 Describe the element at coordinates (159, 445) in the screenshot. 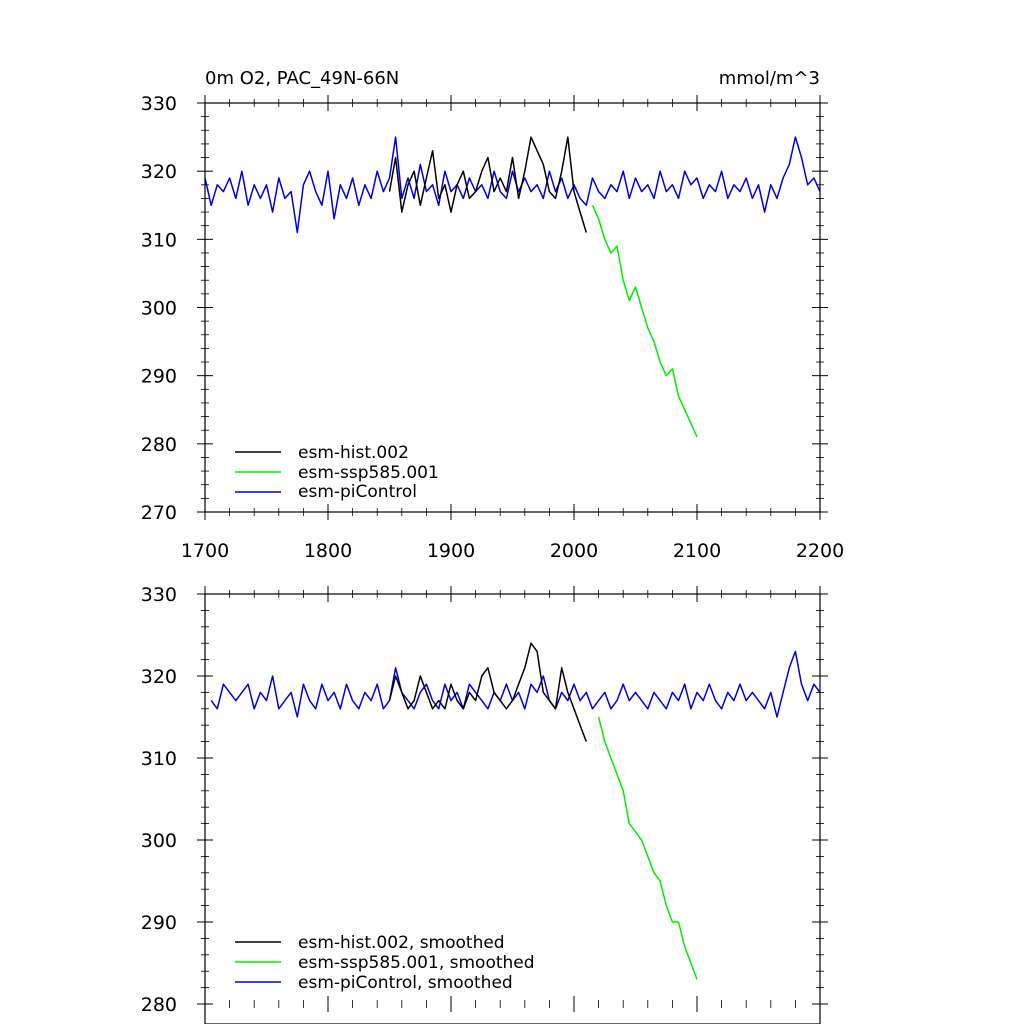

I see `top-ytick-label: 280` at that location.